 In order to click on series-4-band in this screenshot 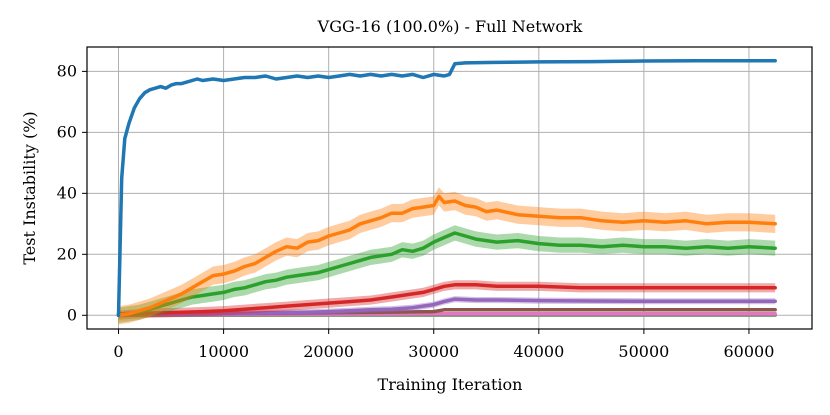, I will do `click(447, 300)`.